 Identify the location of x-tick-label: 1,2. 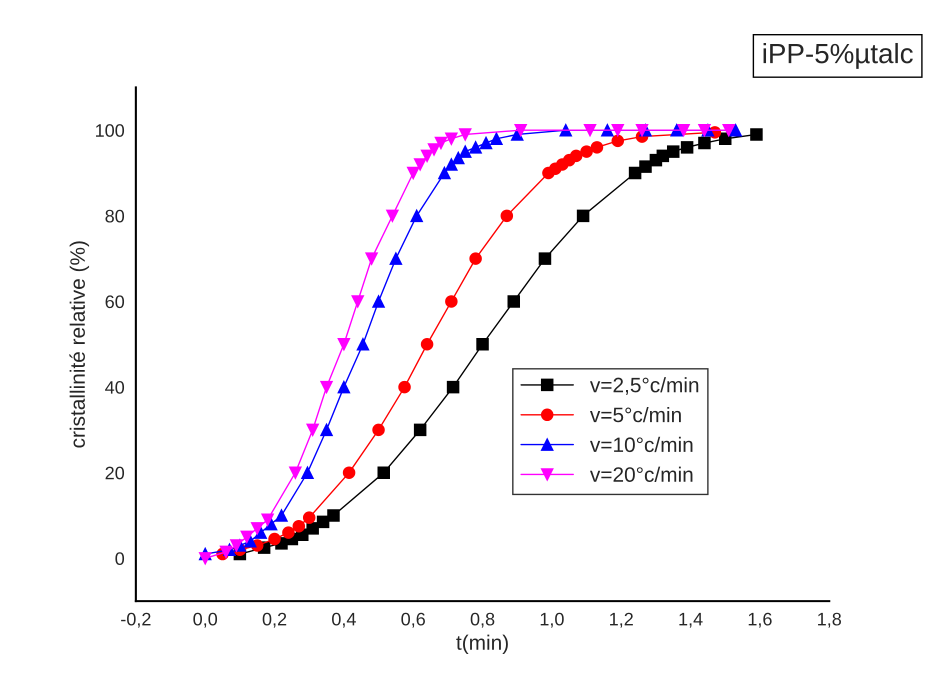
(621, 620).